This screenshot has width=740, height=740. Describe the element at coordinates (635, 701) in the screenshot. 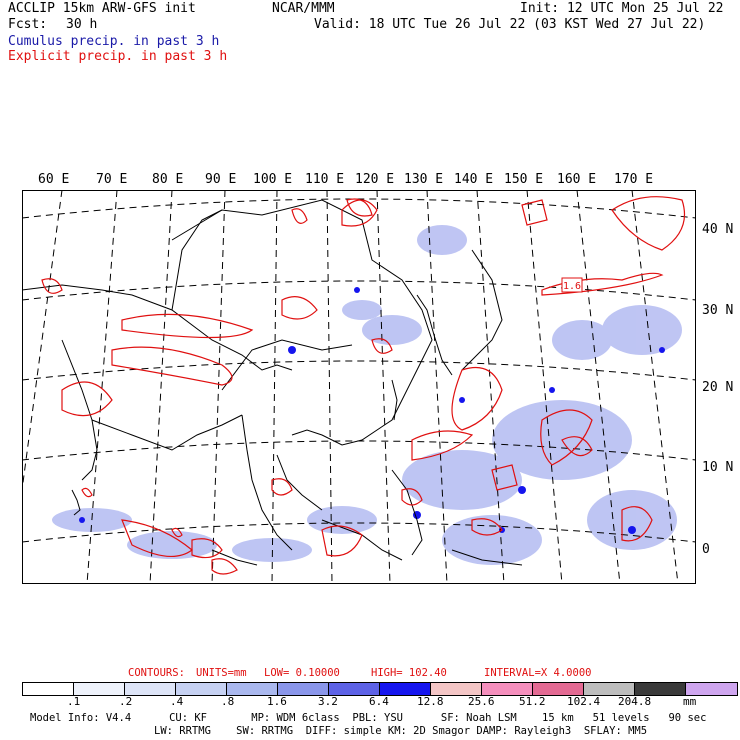

I see `colorbar-tick: 204.8` at that location.